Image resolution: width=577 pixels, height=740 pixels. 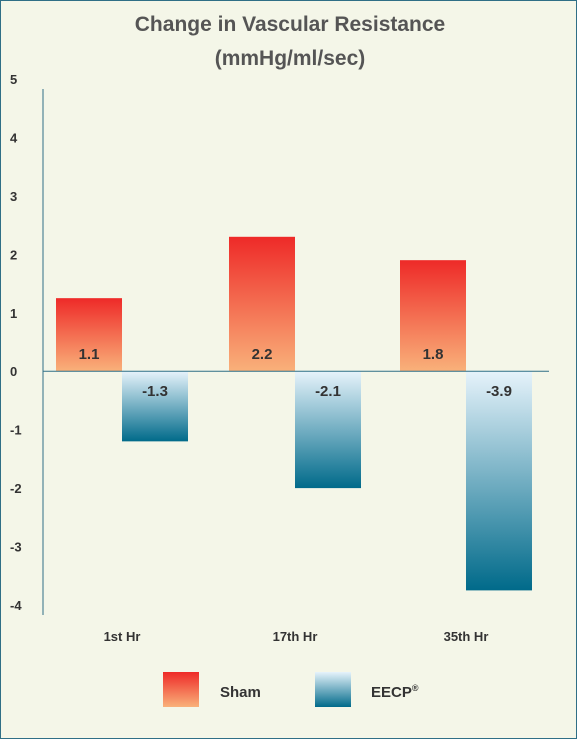 I want to click on legend-swatch-eecp, so click(x=333, y=689).